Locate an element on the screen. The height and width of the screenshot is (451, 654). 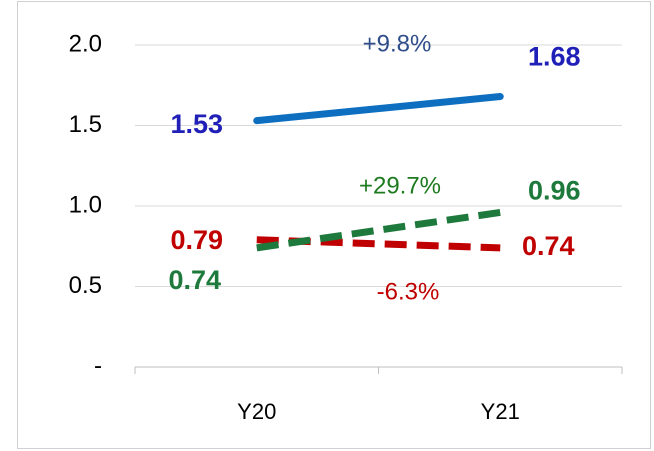
annotation: +29.7% is located at coordinates (400, 185).